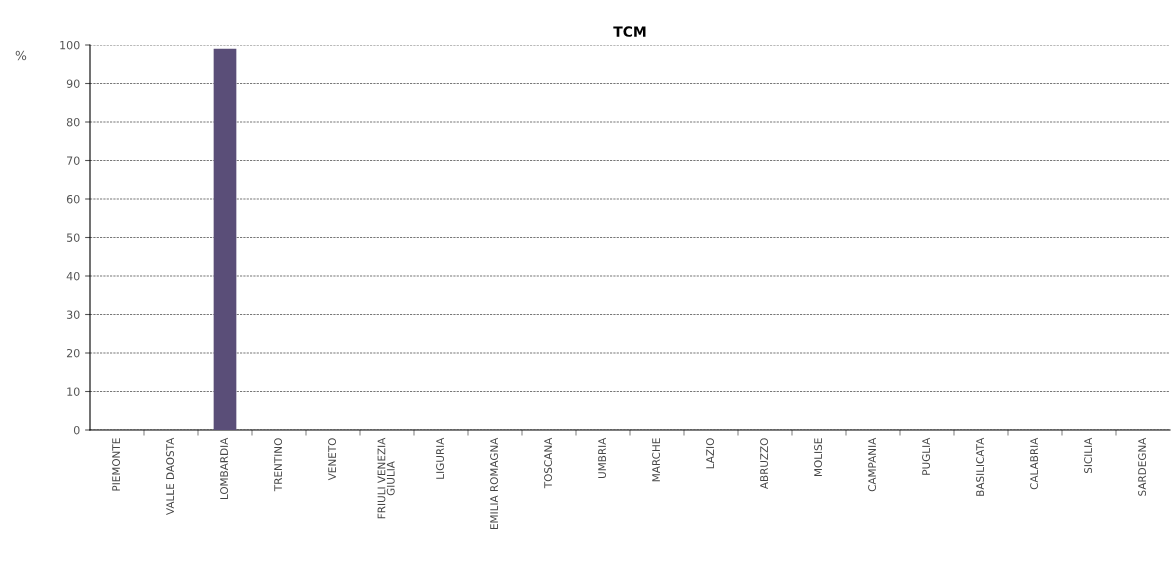  I want to click on x-tick-label: LAZIO, so click(710, 453).